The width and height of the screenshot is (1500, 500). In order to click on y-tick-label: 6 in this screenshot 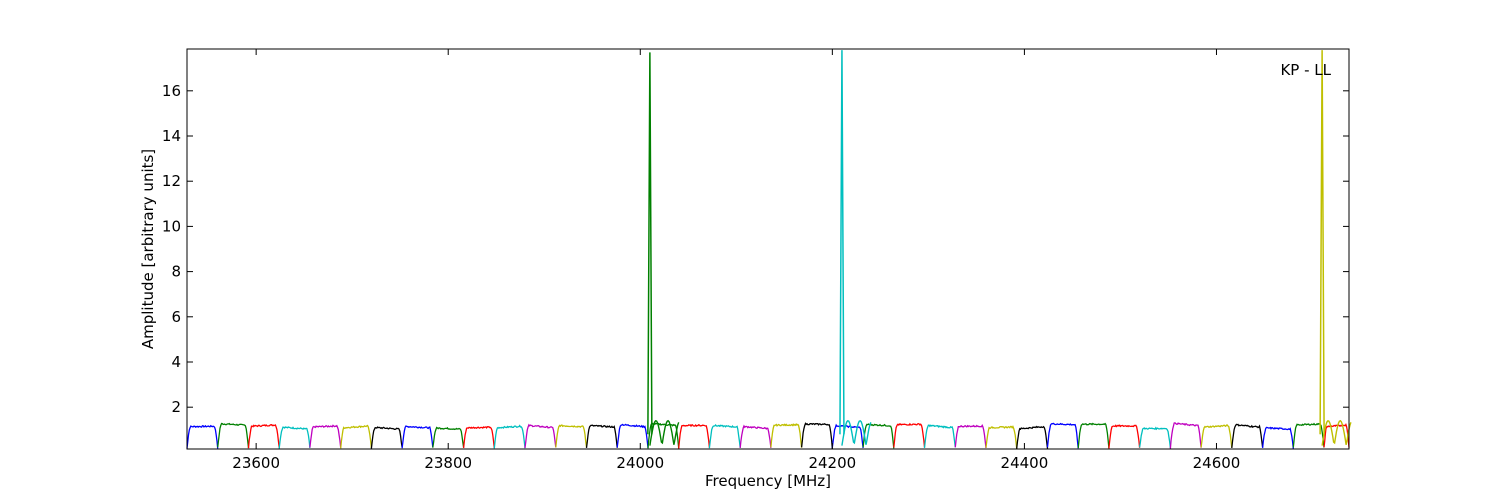, I will do `click(176, 317)`.